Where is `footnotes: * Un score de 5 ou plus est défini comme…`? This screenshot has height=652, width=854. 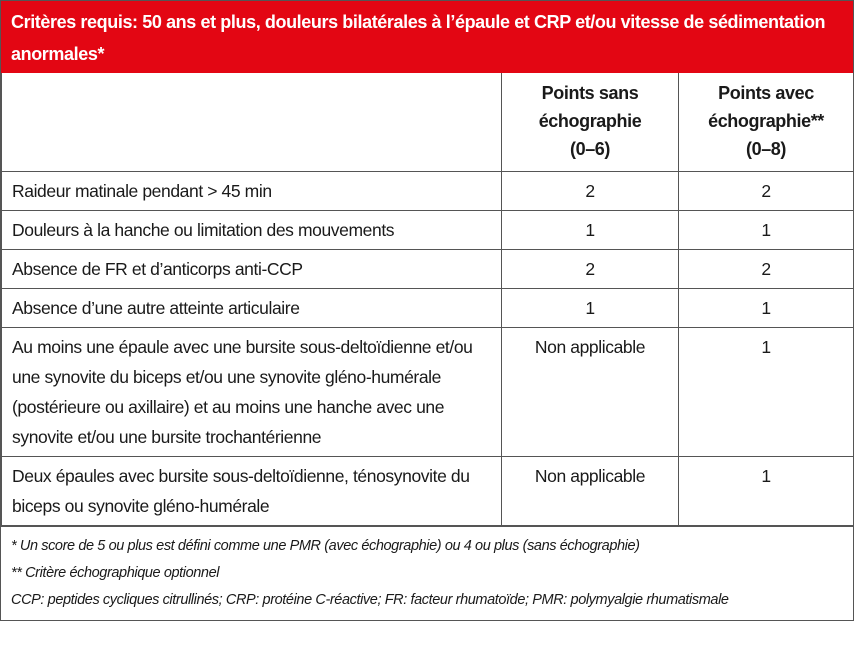
footnotes: * Un score de 5 ou plus est défini comme… is located at coordinates (427, 573).